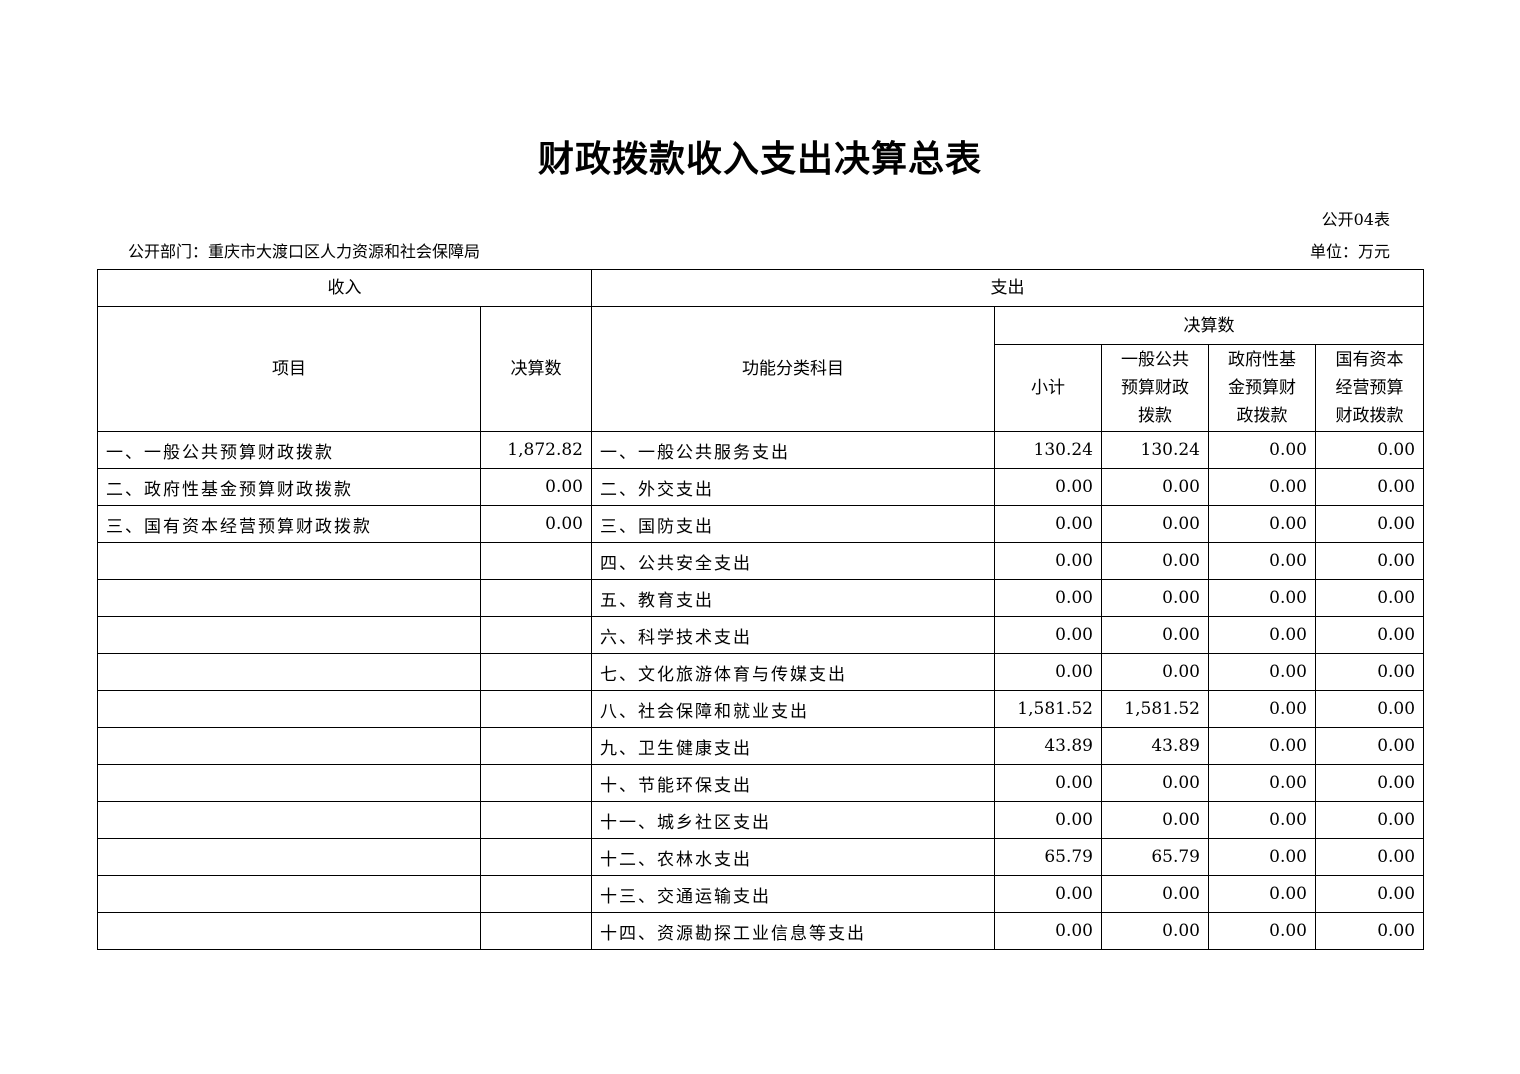 The height and width of the screenshot is (1074, 1520). What do you see at coordinates (793, 746) in the screenshot?
I see `cell-category: 九、卫生健康支出` at bounding box center [793, 746].